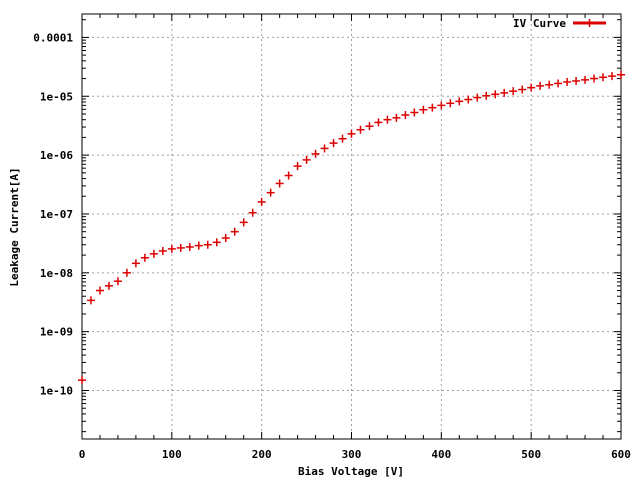 The image size is (640, 480). What do you see at coordinates (262, 454) in the screenshot?
I see `x-tick-label: 200` at bounding box center [262, 454].